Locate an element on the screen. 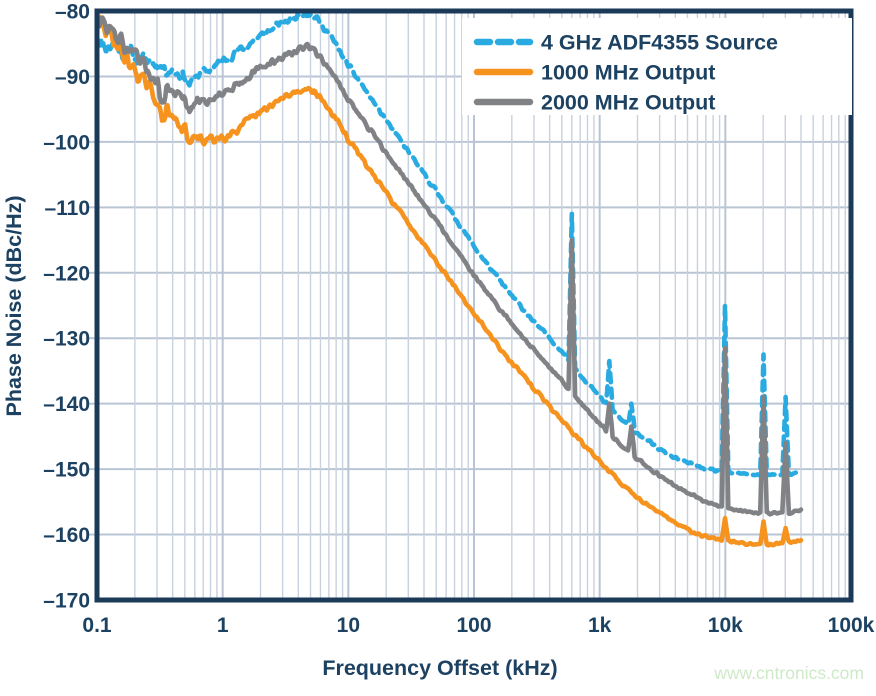  x-tick-100: 100 is located at coordinates (473, 625).